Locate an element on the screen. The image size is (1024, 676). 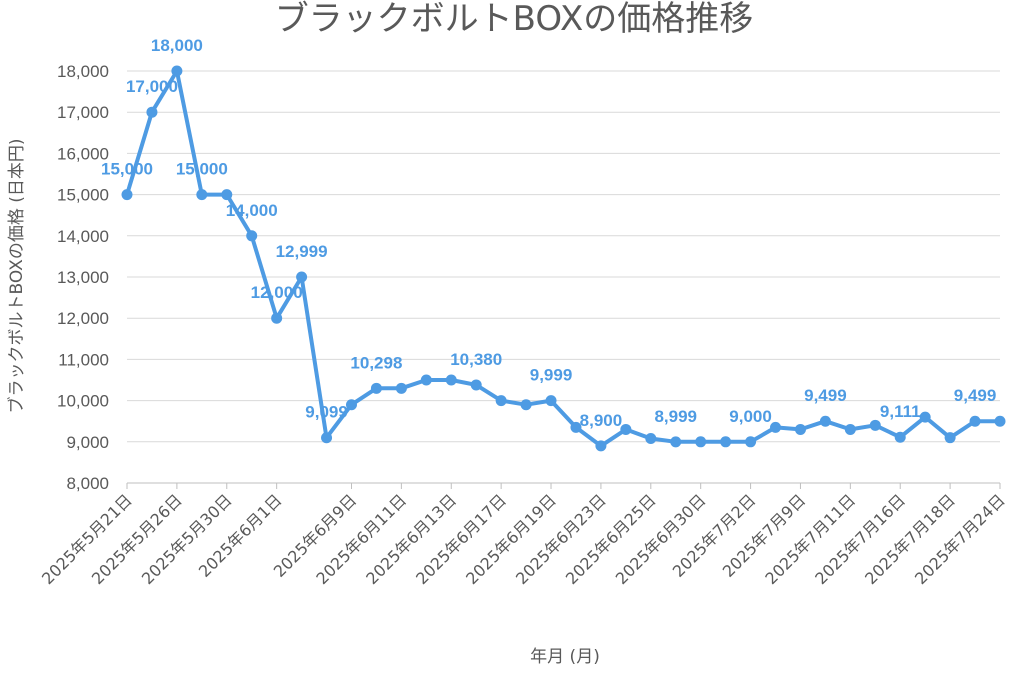
data-label: 12,999 is located at coordinates (302, 251).